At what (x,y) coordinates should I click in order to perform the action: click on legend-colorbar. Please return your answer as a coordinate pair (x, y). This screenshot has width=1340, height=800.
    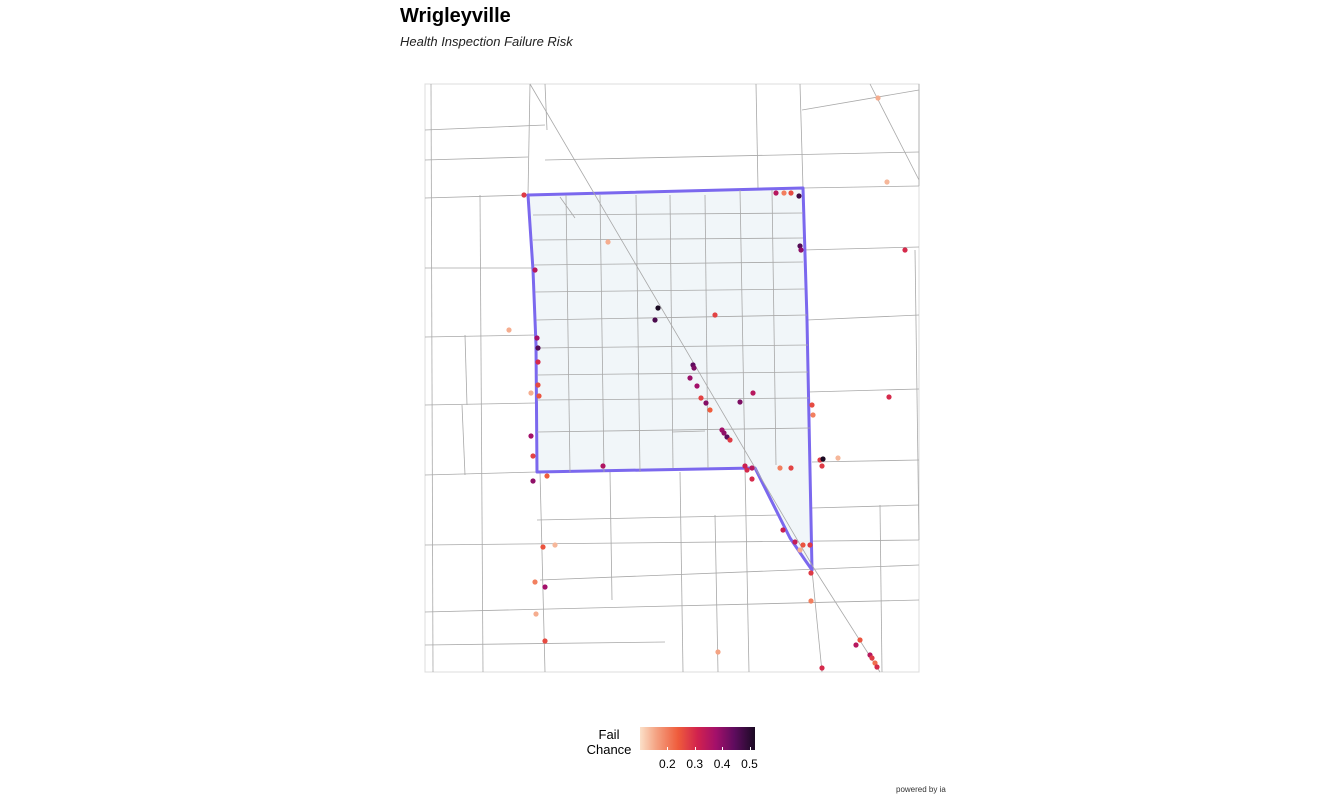
    Looking at the image, I should click on (697, 738).